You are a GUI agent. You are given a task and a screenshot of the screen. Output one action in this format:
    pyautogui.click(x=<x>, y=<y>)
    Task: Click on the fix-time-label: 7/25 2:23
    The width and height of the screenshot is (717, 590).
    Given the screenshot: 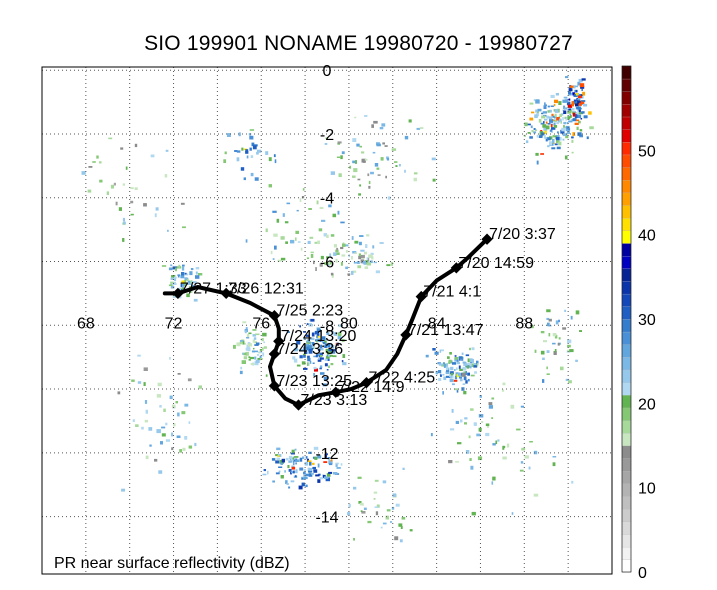 What is the action you would take?
    pyautogui.click(x=309, y=311)
    